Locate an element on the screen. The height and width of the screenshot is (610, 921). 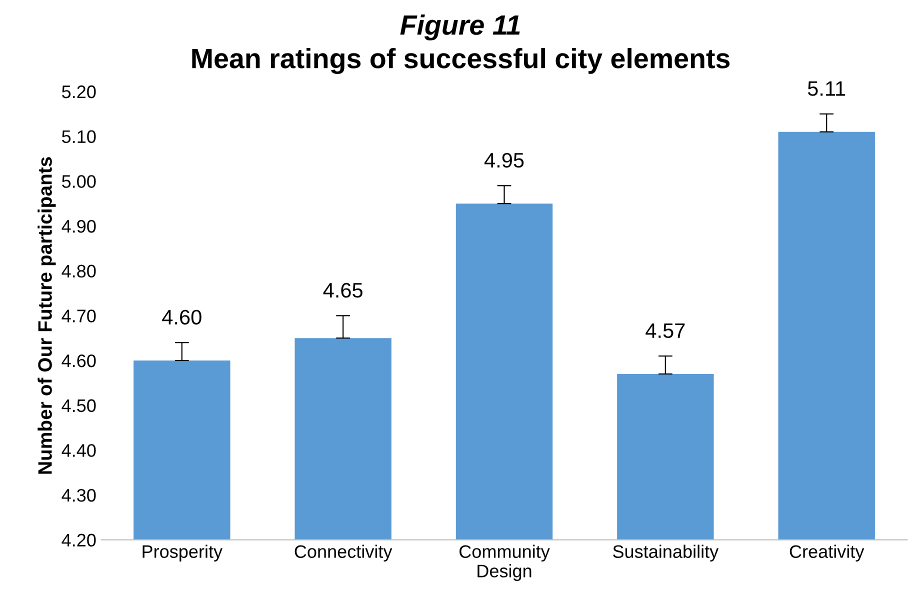
data-label: 5.11 is located at coordinates (827, 88).